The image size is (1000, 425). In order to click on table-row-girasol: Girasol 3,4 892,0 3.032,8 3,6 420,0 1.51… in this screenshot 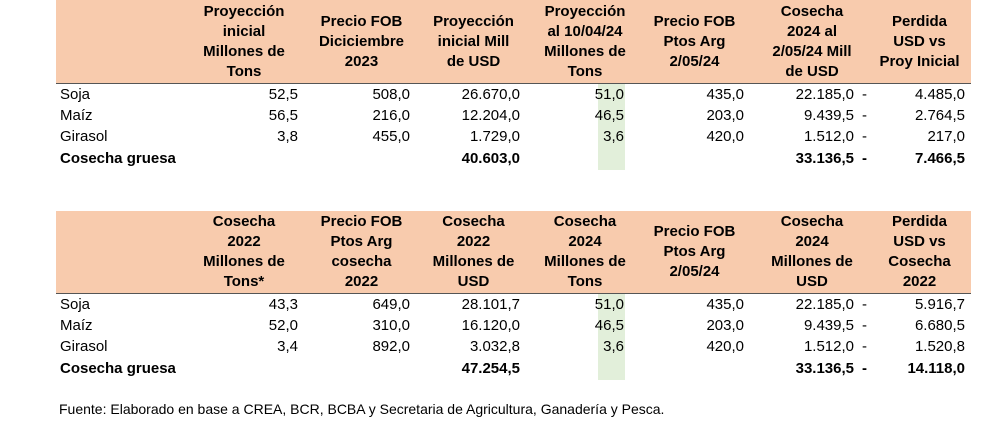, I will do `click(513, 346)`.